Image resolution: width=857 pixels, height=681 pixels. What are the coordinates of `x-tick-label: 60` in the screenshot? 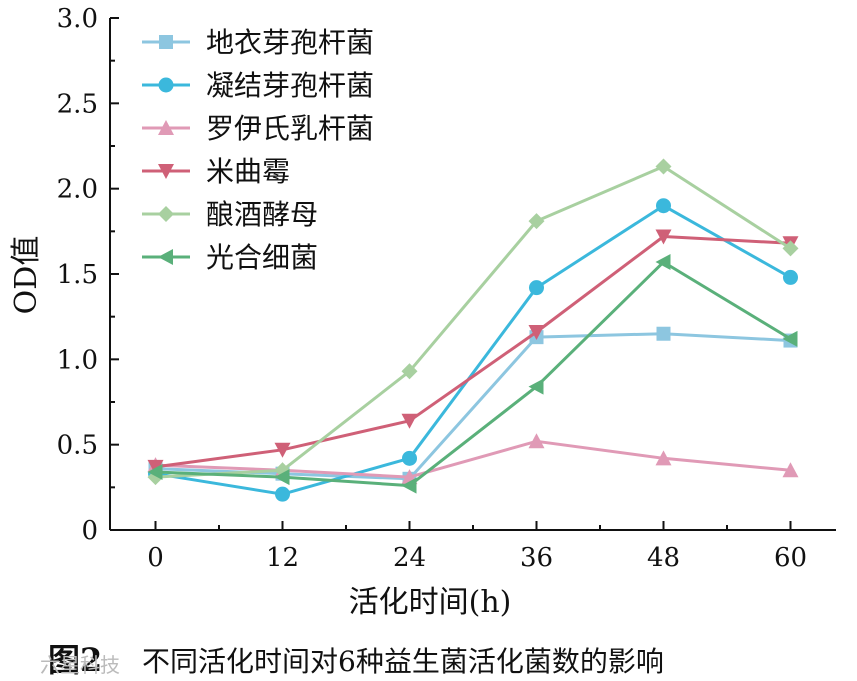 It's located at (790, 558).